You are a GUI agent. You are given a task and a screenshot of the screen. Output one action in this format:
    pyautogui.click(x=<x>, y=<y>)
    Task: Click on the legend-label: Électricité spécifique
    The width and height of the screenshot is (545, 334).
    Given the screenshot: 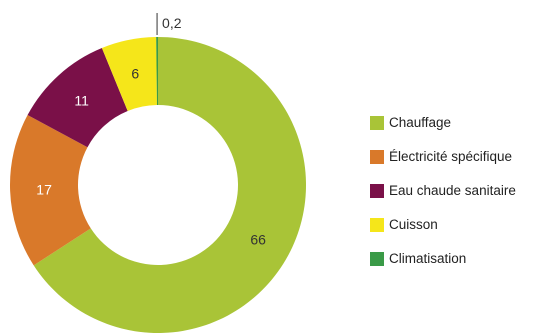 What is the action you would take?
    pyautogui.click(x=451, y=156)
    